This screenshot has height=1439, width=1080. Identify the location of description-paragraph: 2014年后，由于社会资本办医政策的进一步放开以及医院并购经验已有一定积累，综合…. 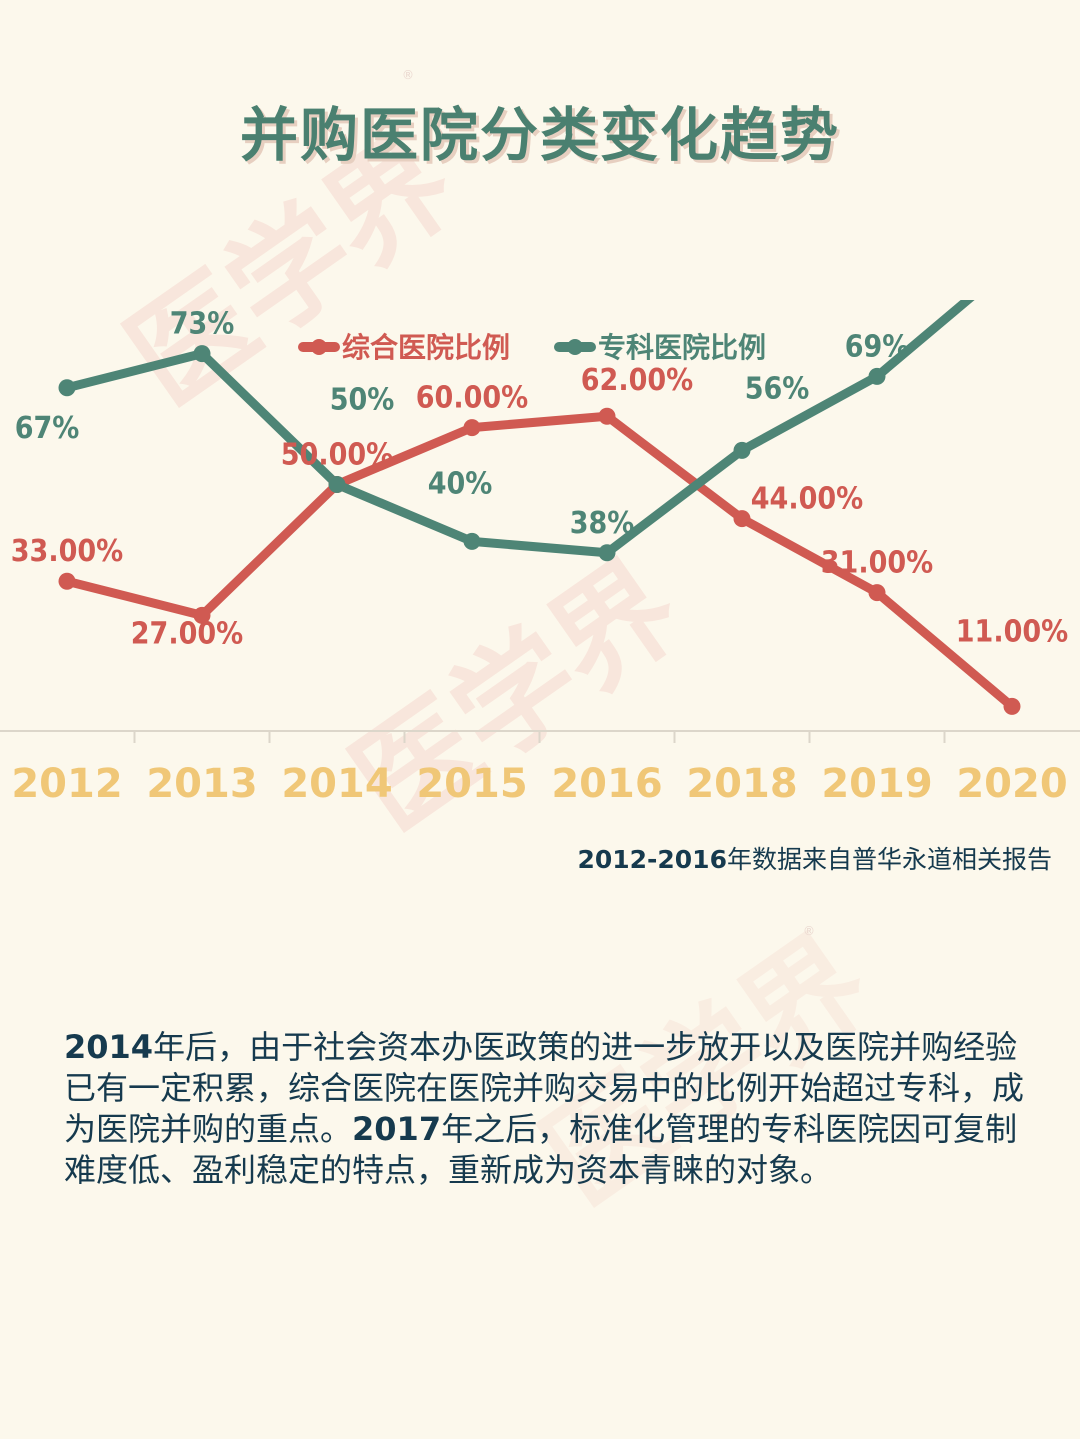
(544, 1109).